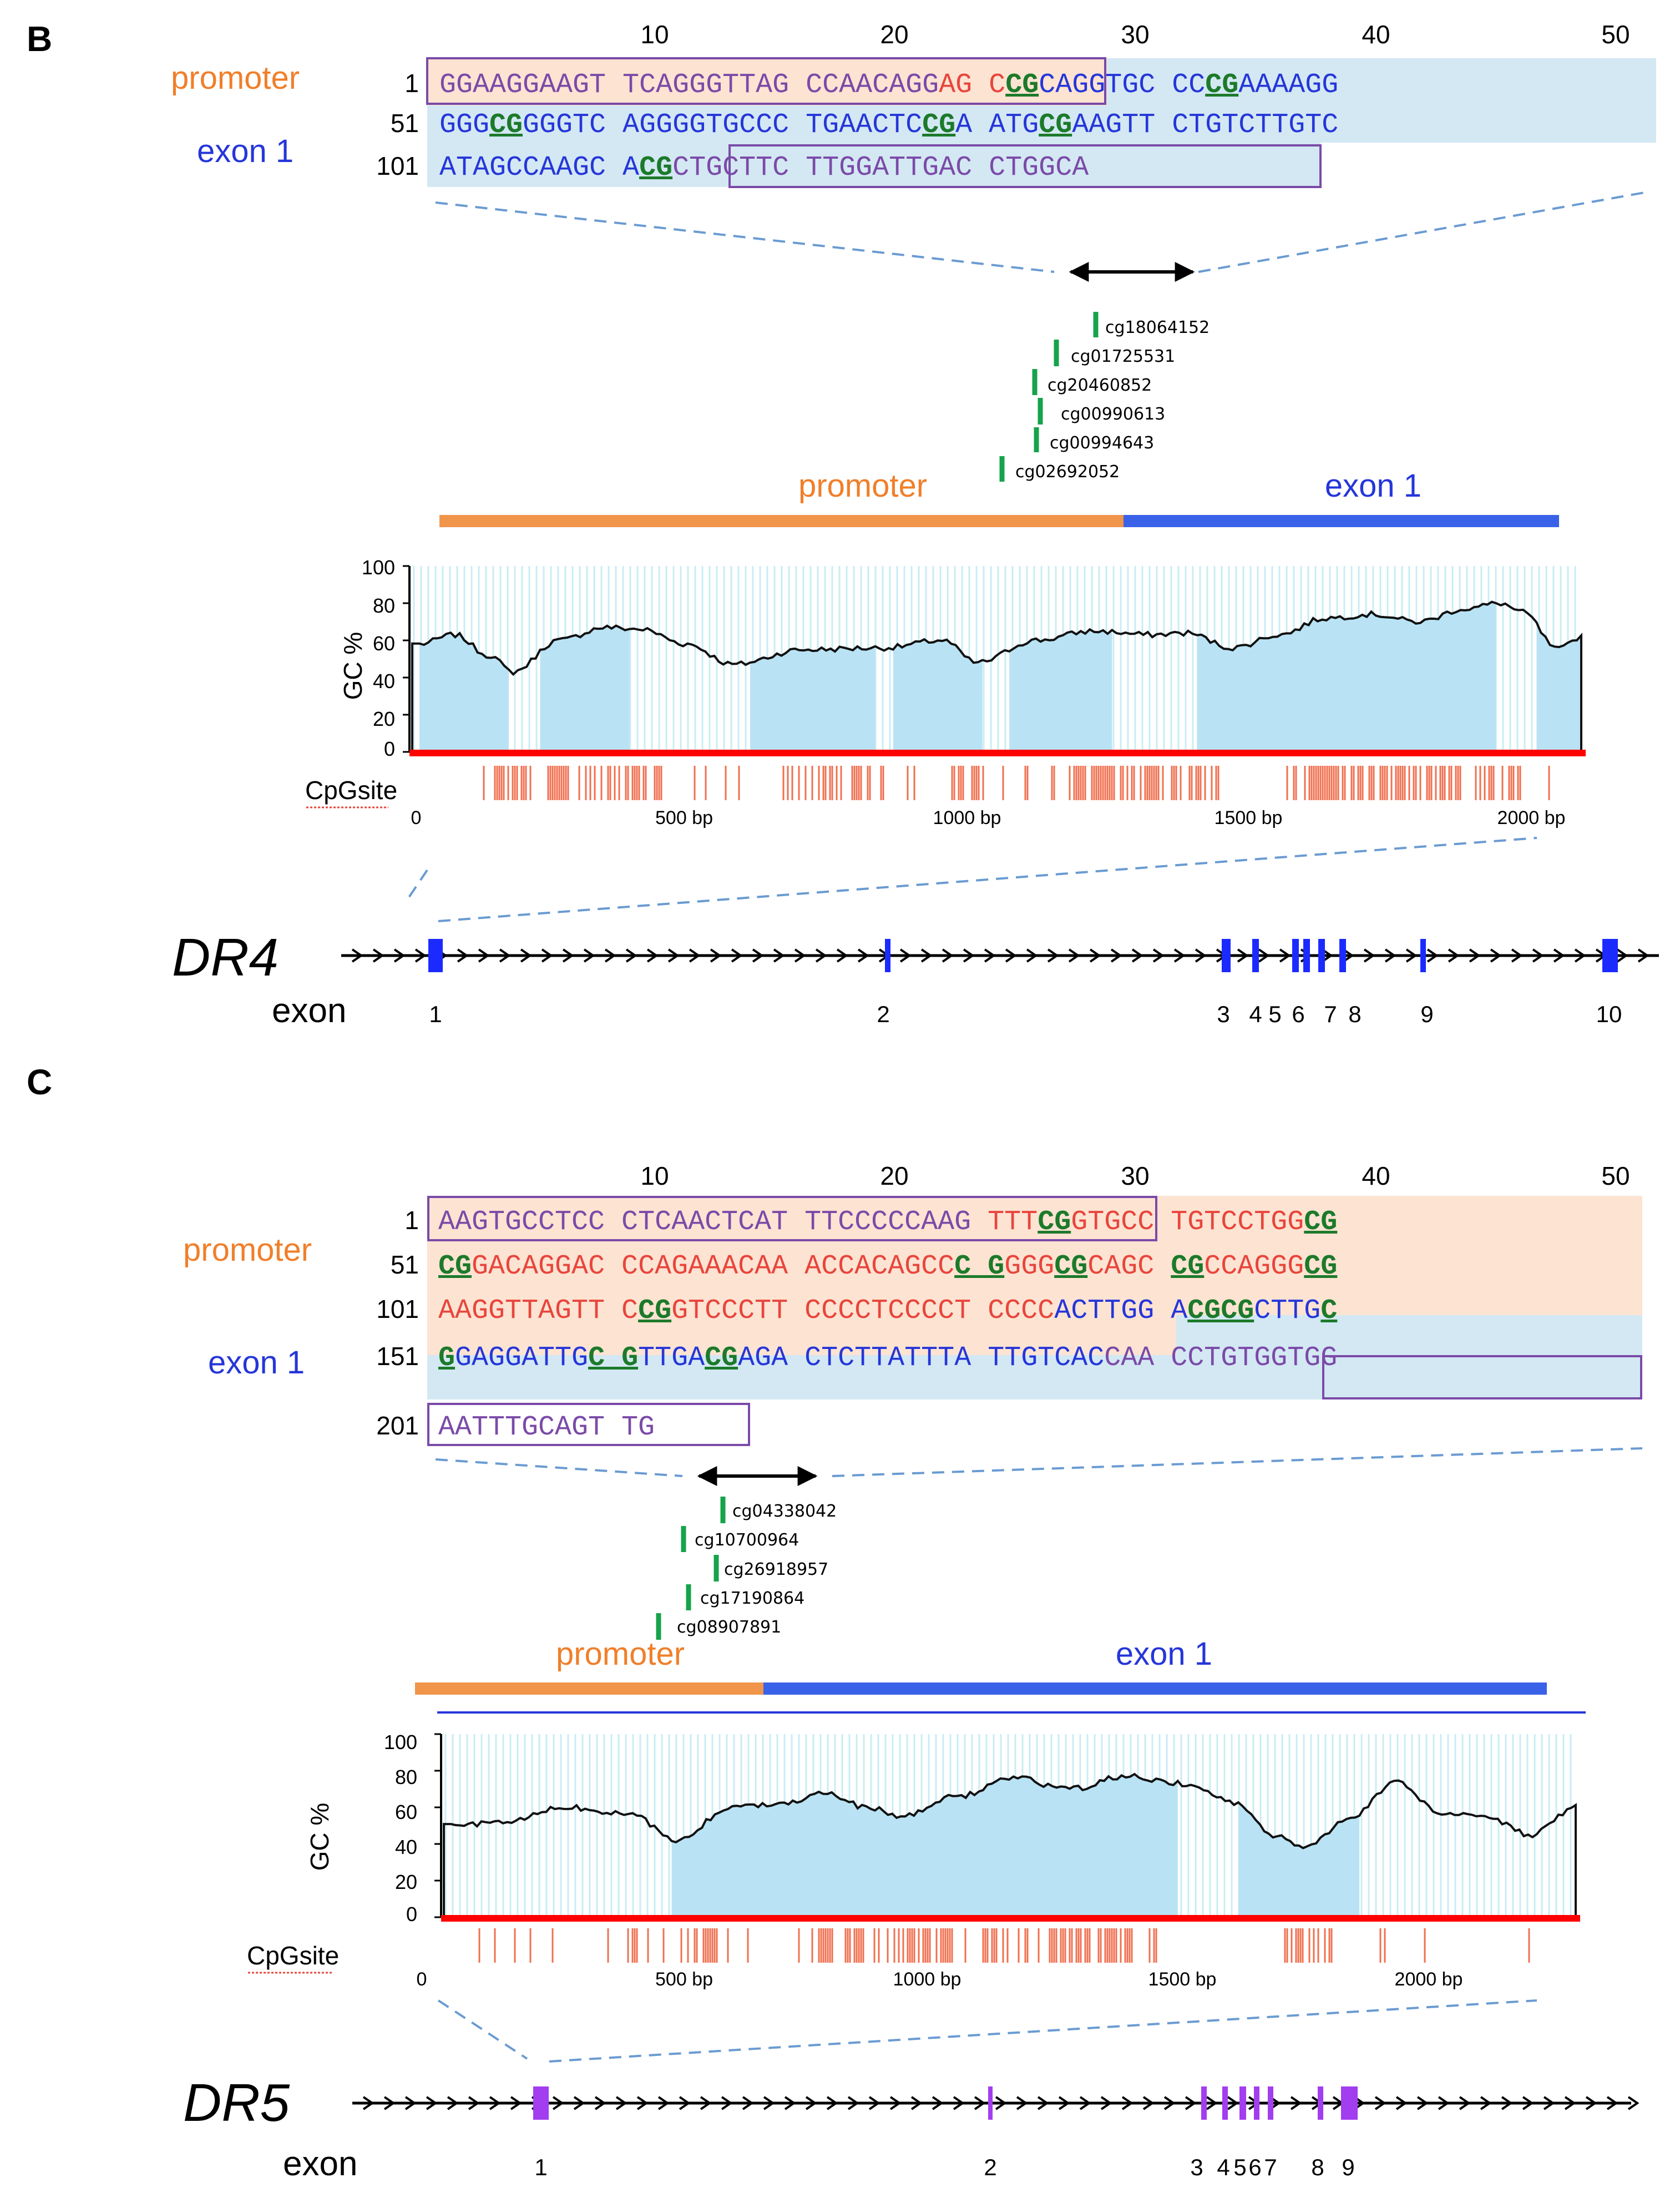 The width and height of the screenshot is (1680, 2193). I want to click on probe-label: cg20460852, so click(1100, 385).